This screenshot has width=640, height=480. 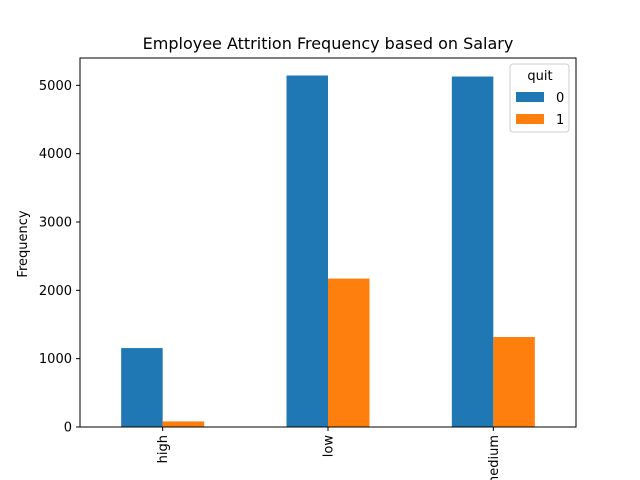 I want to click on legend: quit 01, so click(x=539, y=98).